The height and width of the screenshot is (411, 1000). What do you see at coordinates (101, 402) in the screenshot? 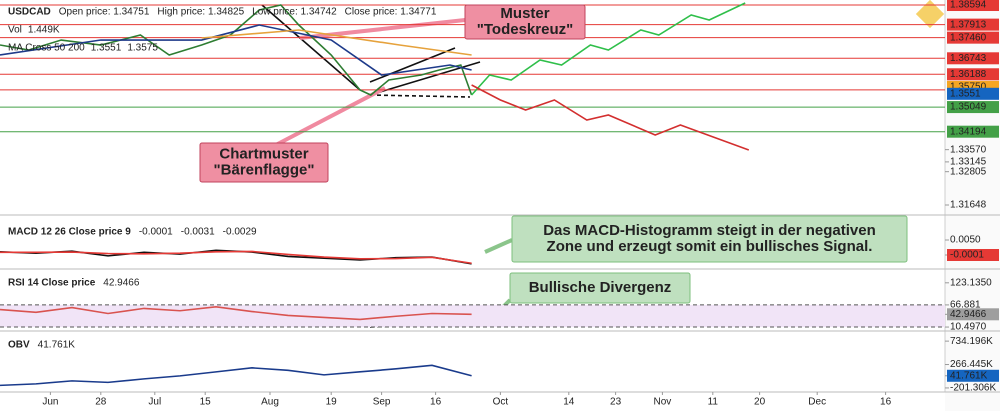
I see `x-tick-label: 28` at bounding box center [101, 402].